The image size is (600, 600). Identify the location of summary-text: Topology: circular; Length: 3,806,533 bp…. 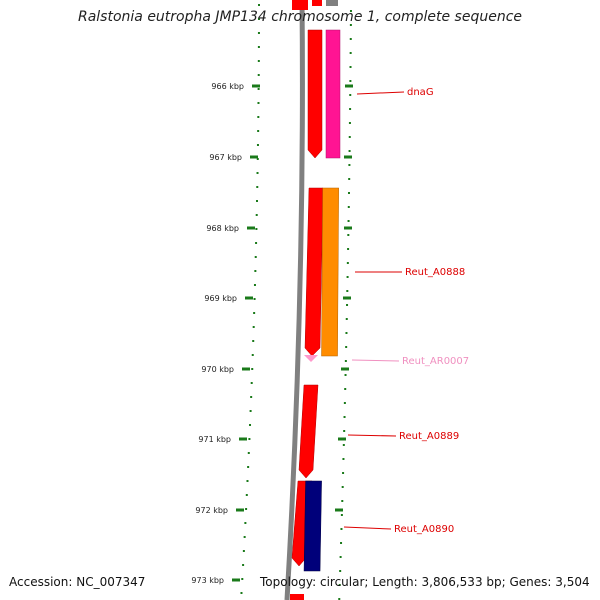
(425, 582).